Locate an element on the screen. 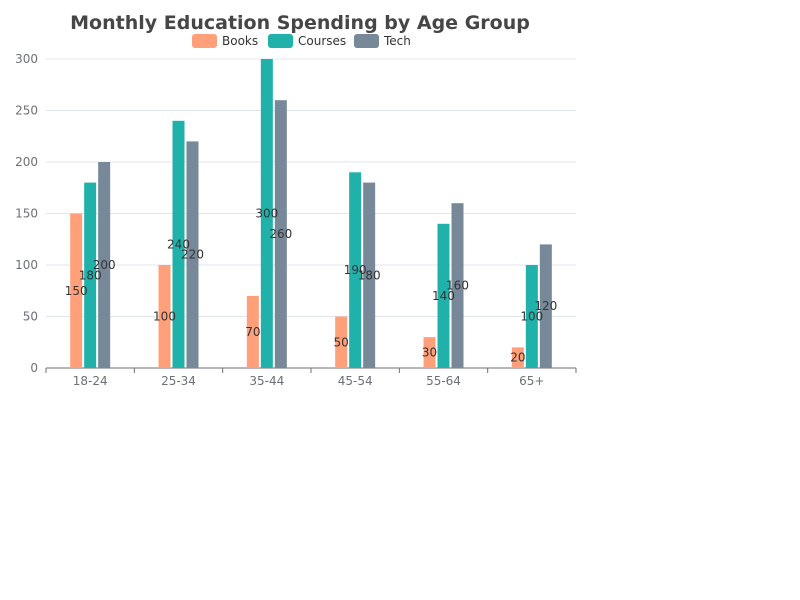  data-label: 140 is located at coordinates (443, 296).